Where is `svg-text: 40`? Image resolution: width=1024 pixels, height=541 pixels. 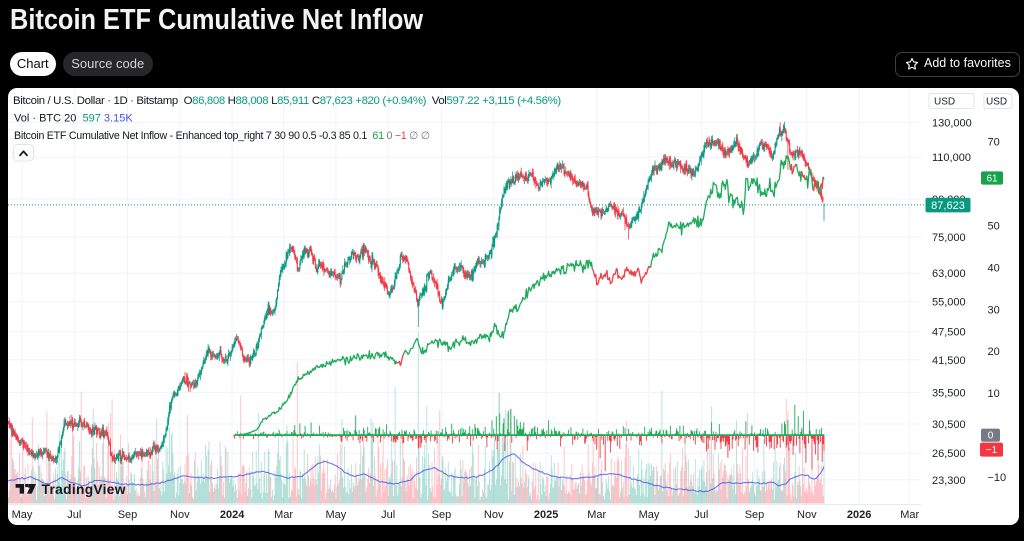
svg-text: 40 is located at coordinates (994, 268).